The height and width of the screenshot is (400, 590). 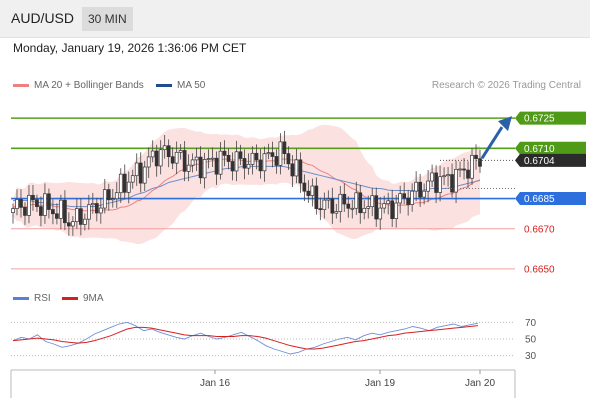 I want to click on rsi-level-label: 30, so click(x=531, y=356).